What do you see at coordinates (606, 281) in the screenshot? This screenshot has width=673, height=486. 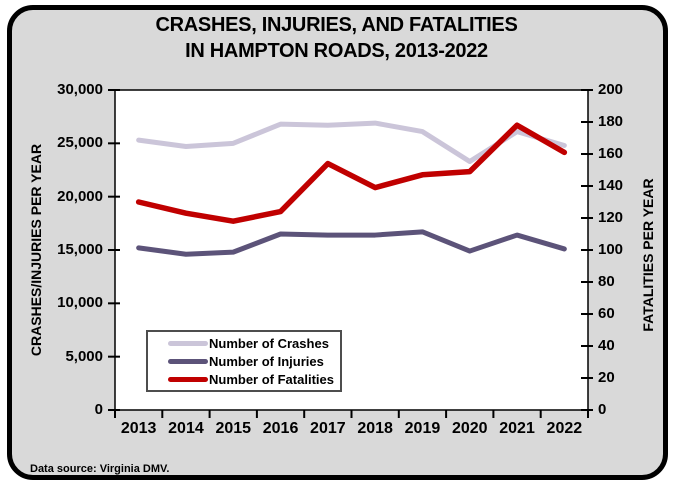 I see `y-axis-right-tick-label: 80` at bounding box center [606, 281].